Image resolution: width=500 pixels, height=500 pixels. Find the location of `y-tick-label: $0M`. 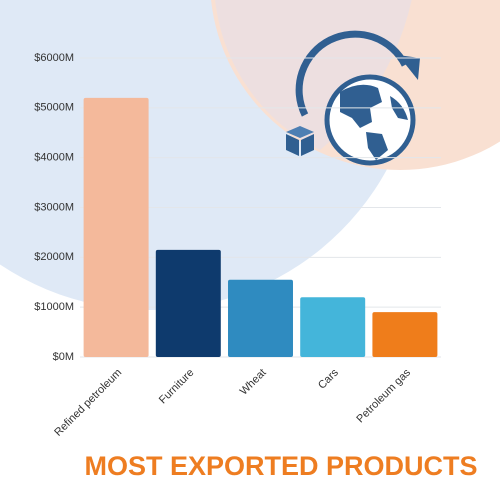

y-tick-label: $0M is located at coordinates (63, 357).